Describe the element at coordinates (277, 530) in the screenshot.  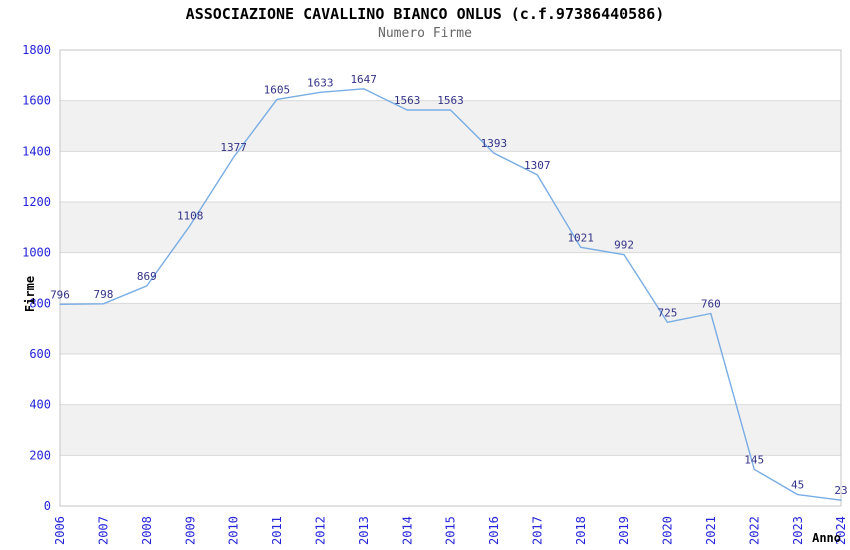
I see `x-tick-label: 2011` at that location.